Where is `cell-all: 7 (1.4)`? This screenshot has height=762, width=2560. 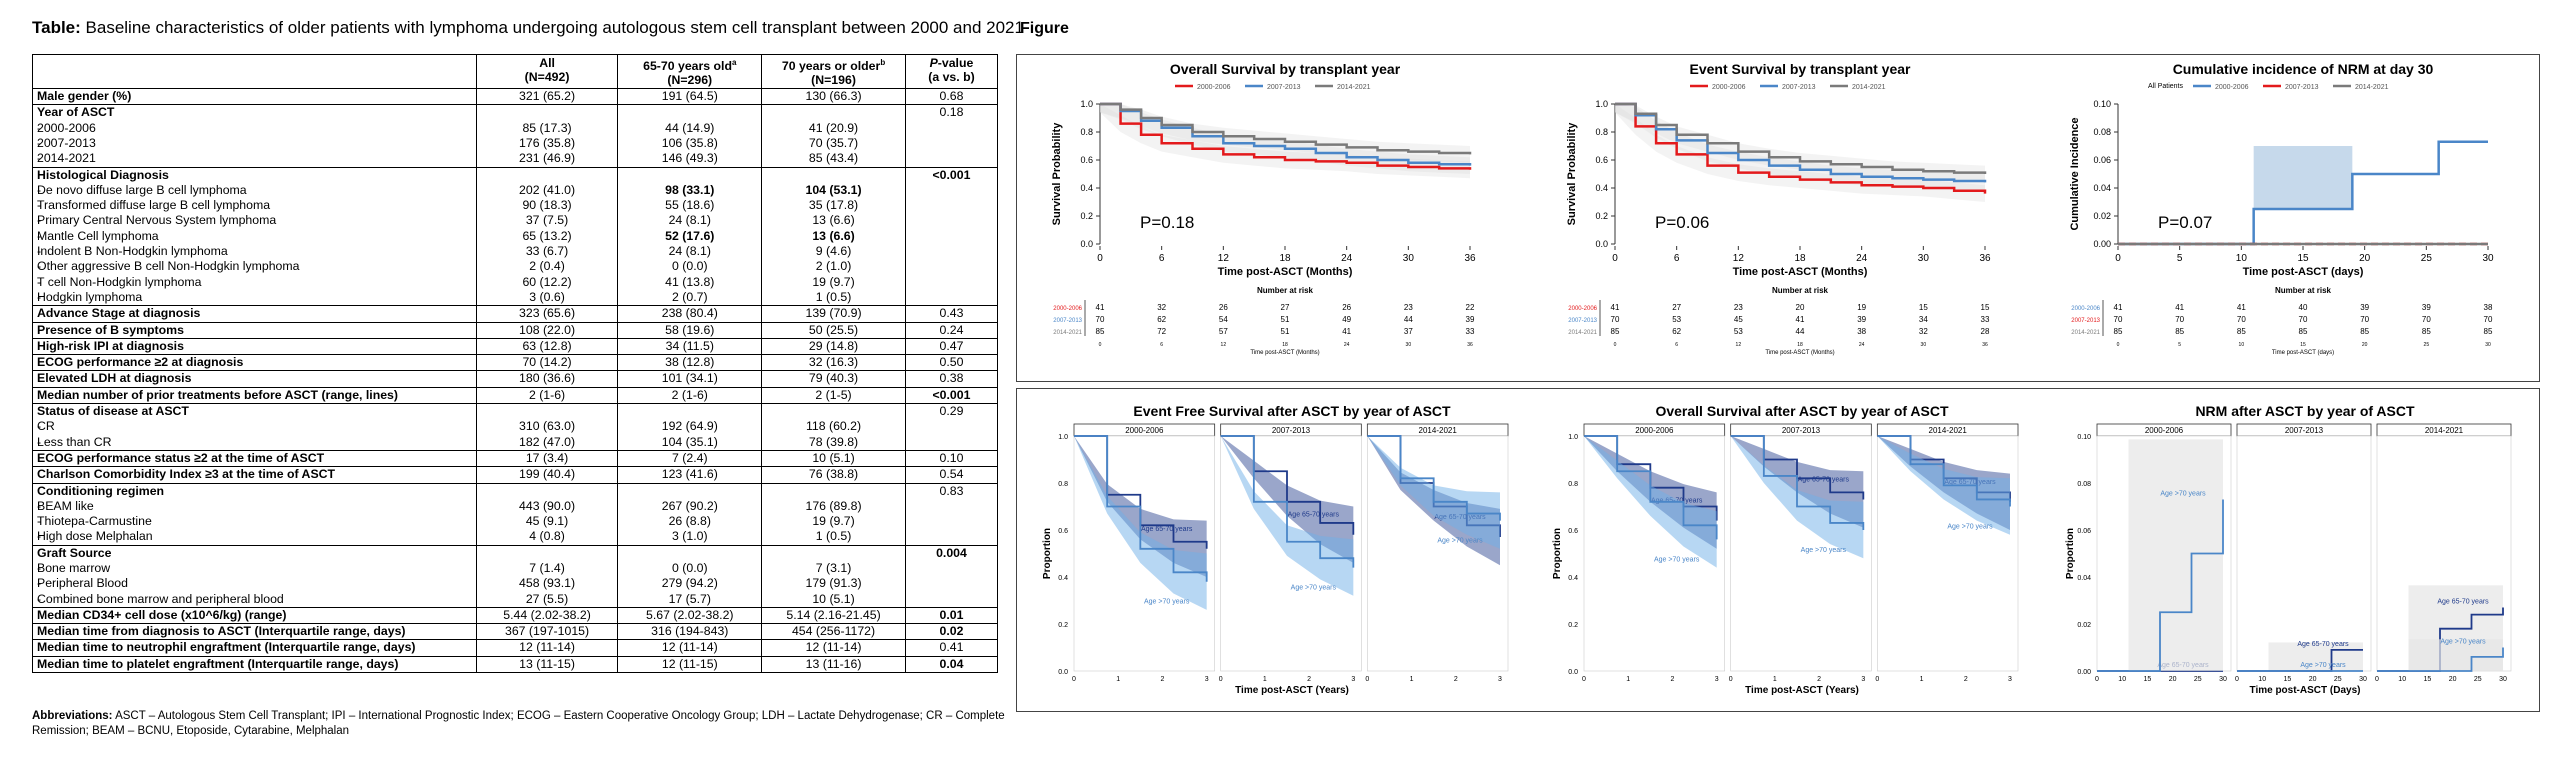
cell-all: 7 (1.4) is located at coordinates (547, 568).